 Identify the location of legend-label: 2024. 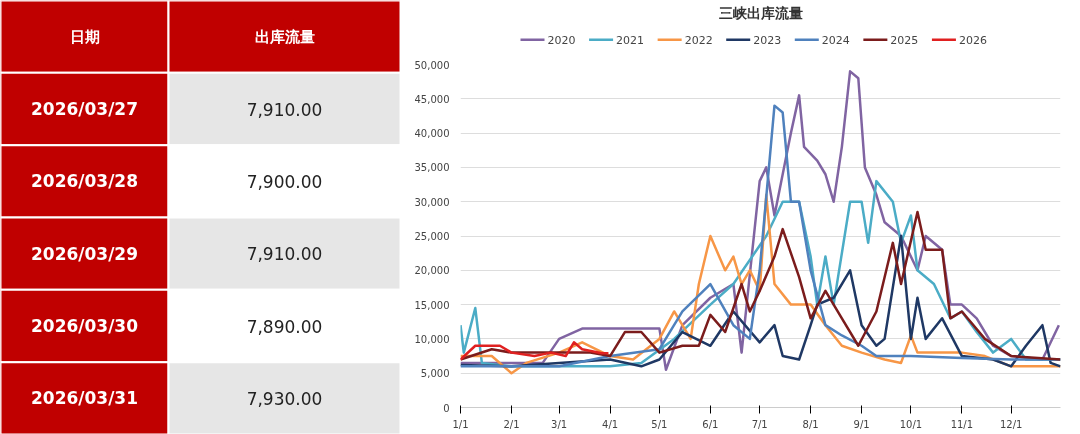
(835, 40).